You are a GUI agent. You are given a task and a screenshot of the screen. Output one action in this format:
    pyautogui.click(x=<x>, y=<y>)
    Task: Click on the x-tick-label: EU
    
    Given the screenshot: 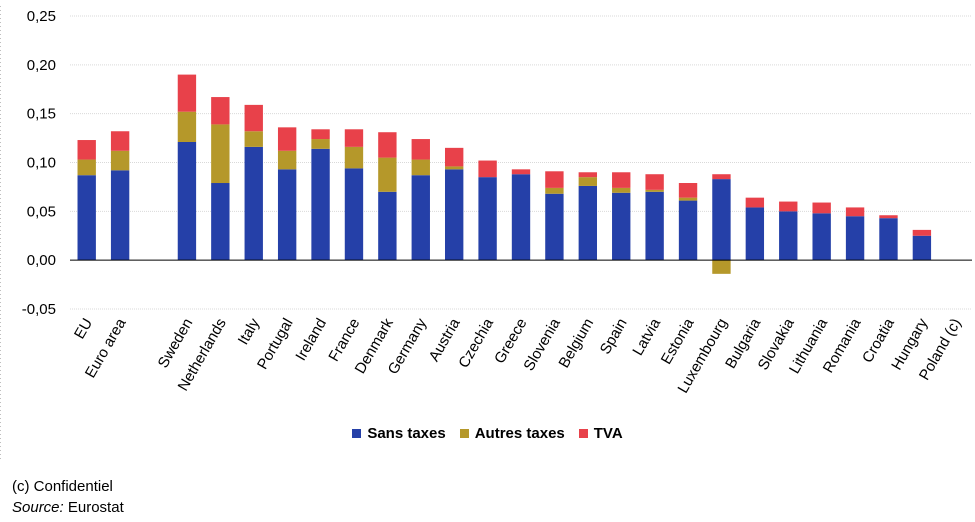 What is the action you would take?
    pyautogui.click(x=83, y=329)
    